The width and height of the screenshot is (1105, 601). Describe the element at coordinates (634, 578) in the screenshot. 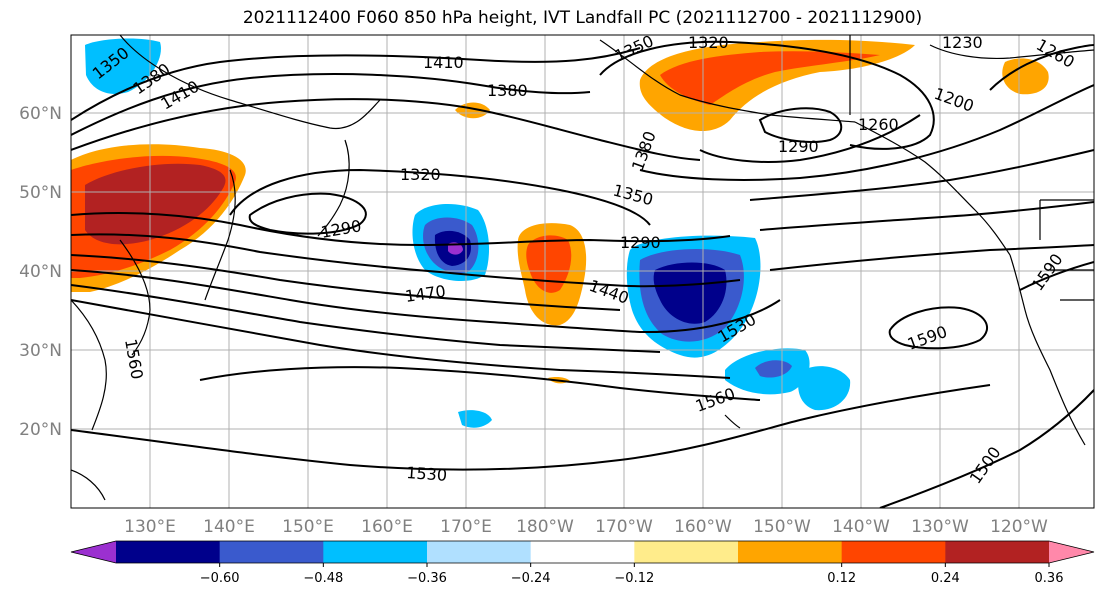

I see `colorbar-tick-label: −0.12` at that location.